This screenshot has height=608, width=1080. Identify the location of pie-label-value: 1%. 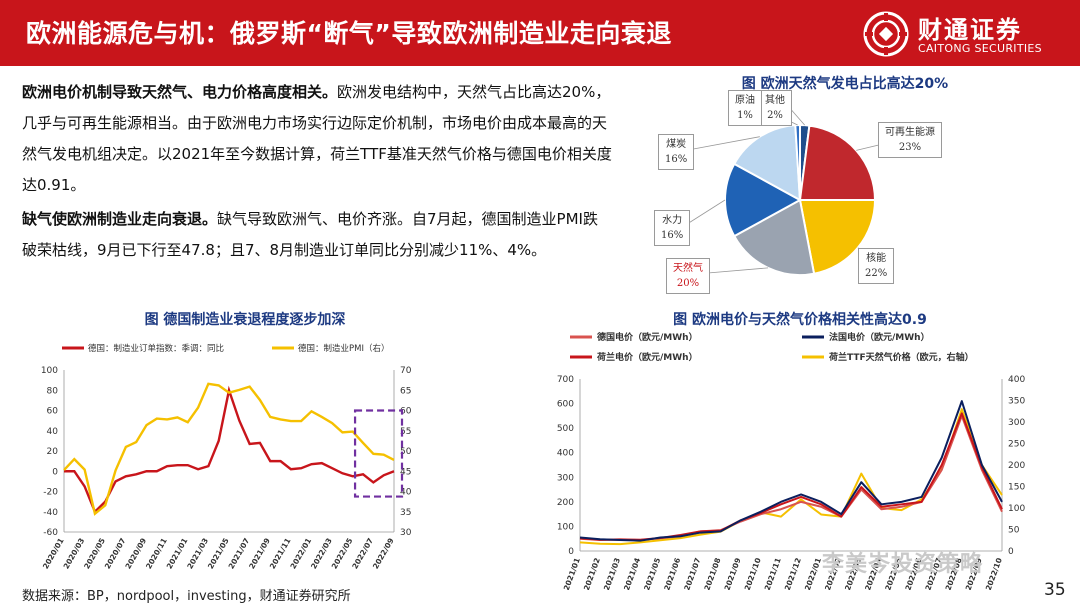
(745, 115).